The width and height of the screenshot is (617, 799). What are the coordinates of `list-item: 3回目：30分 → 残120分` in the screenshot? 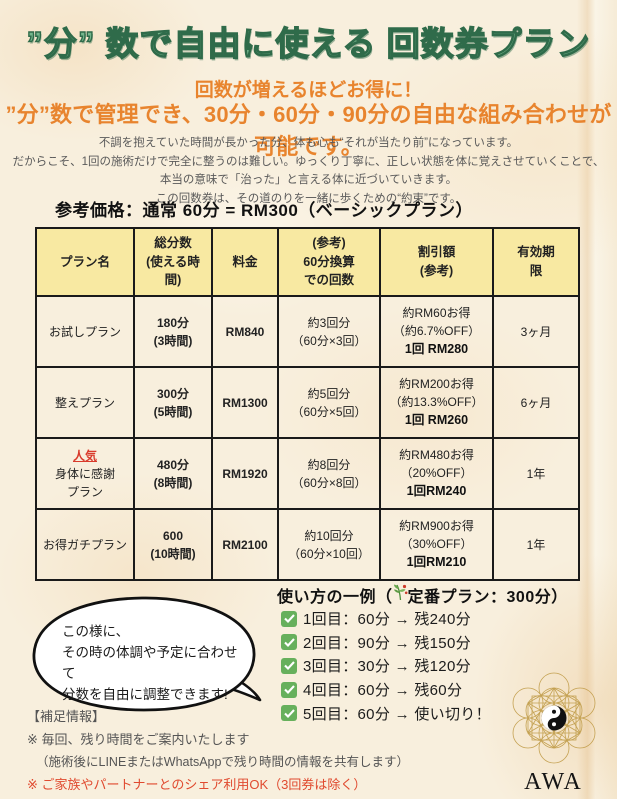 It's located at (386, 666).